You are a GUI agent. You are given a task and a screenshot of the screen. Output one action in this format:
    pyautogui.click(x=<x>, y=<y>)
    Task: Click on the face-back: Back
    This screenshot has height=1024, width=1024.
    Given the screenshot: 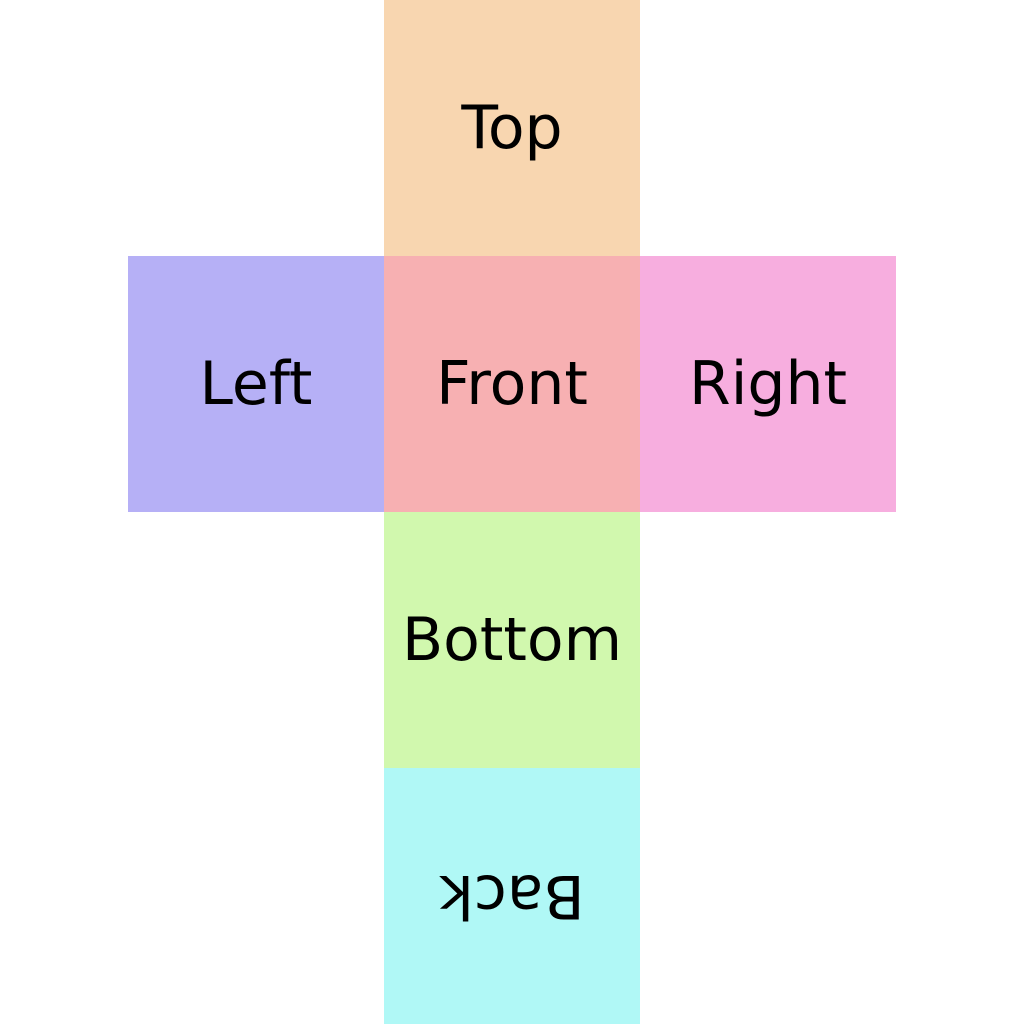 What is the action you would take?
    pyautogui.click(x=512, y=896)
    